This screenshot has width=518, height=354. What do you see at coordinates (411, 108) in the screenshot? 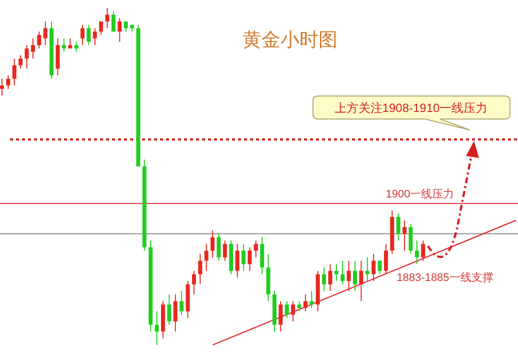
I see `annotation: 上方关注1908-1910一线压力` at bounding box center [411, 108].